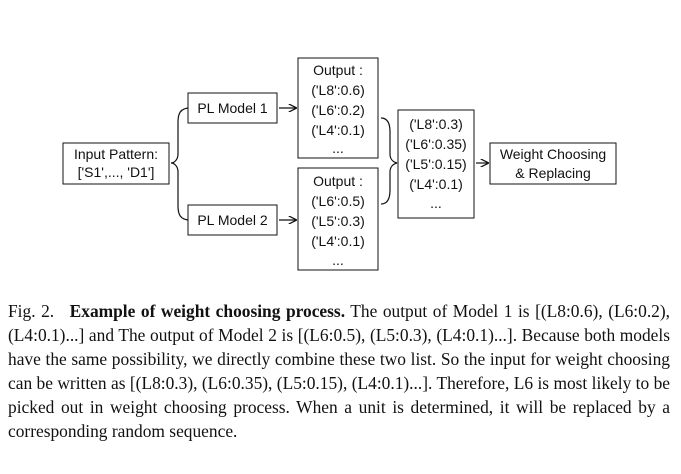  I want to click on caption-label: Fig. 2., so click(31, 311).